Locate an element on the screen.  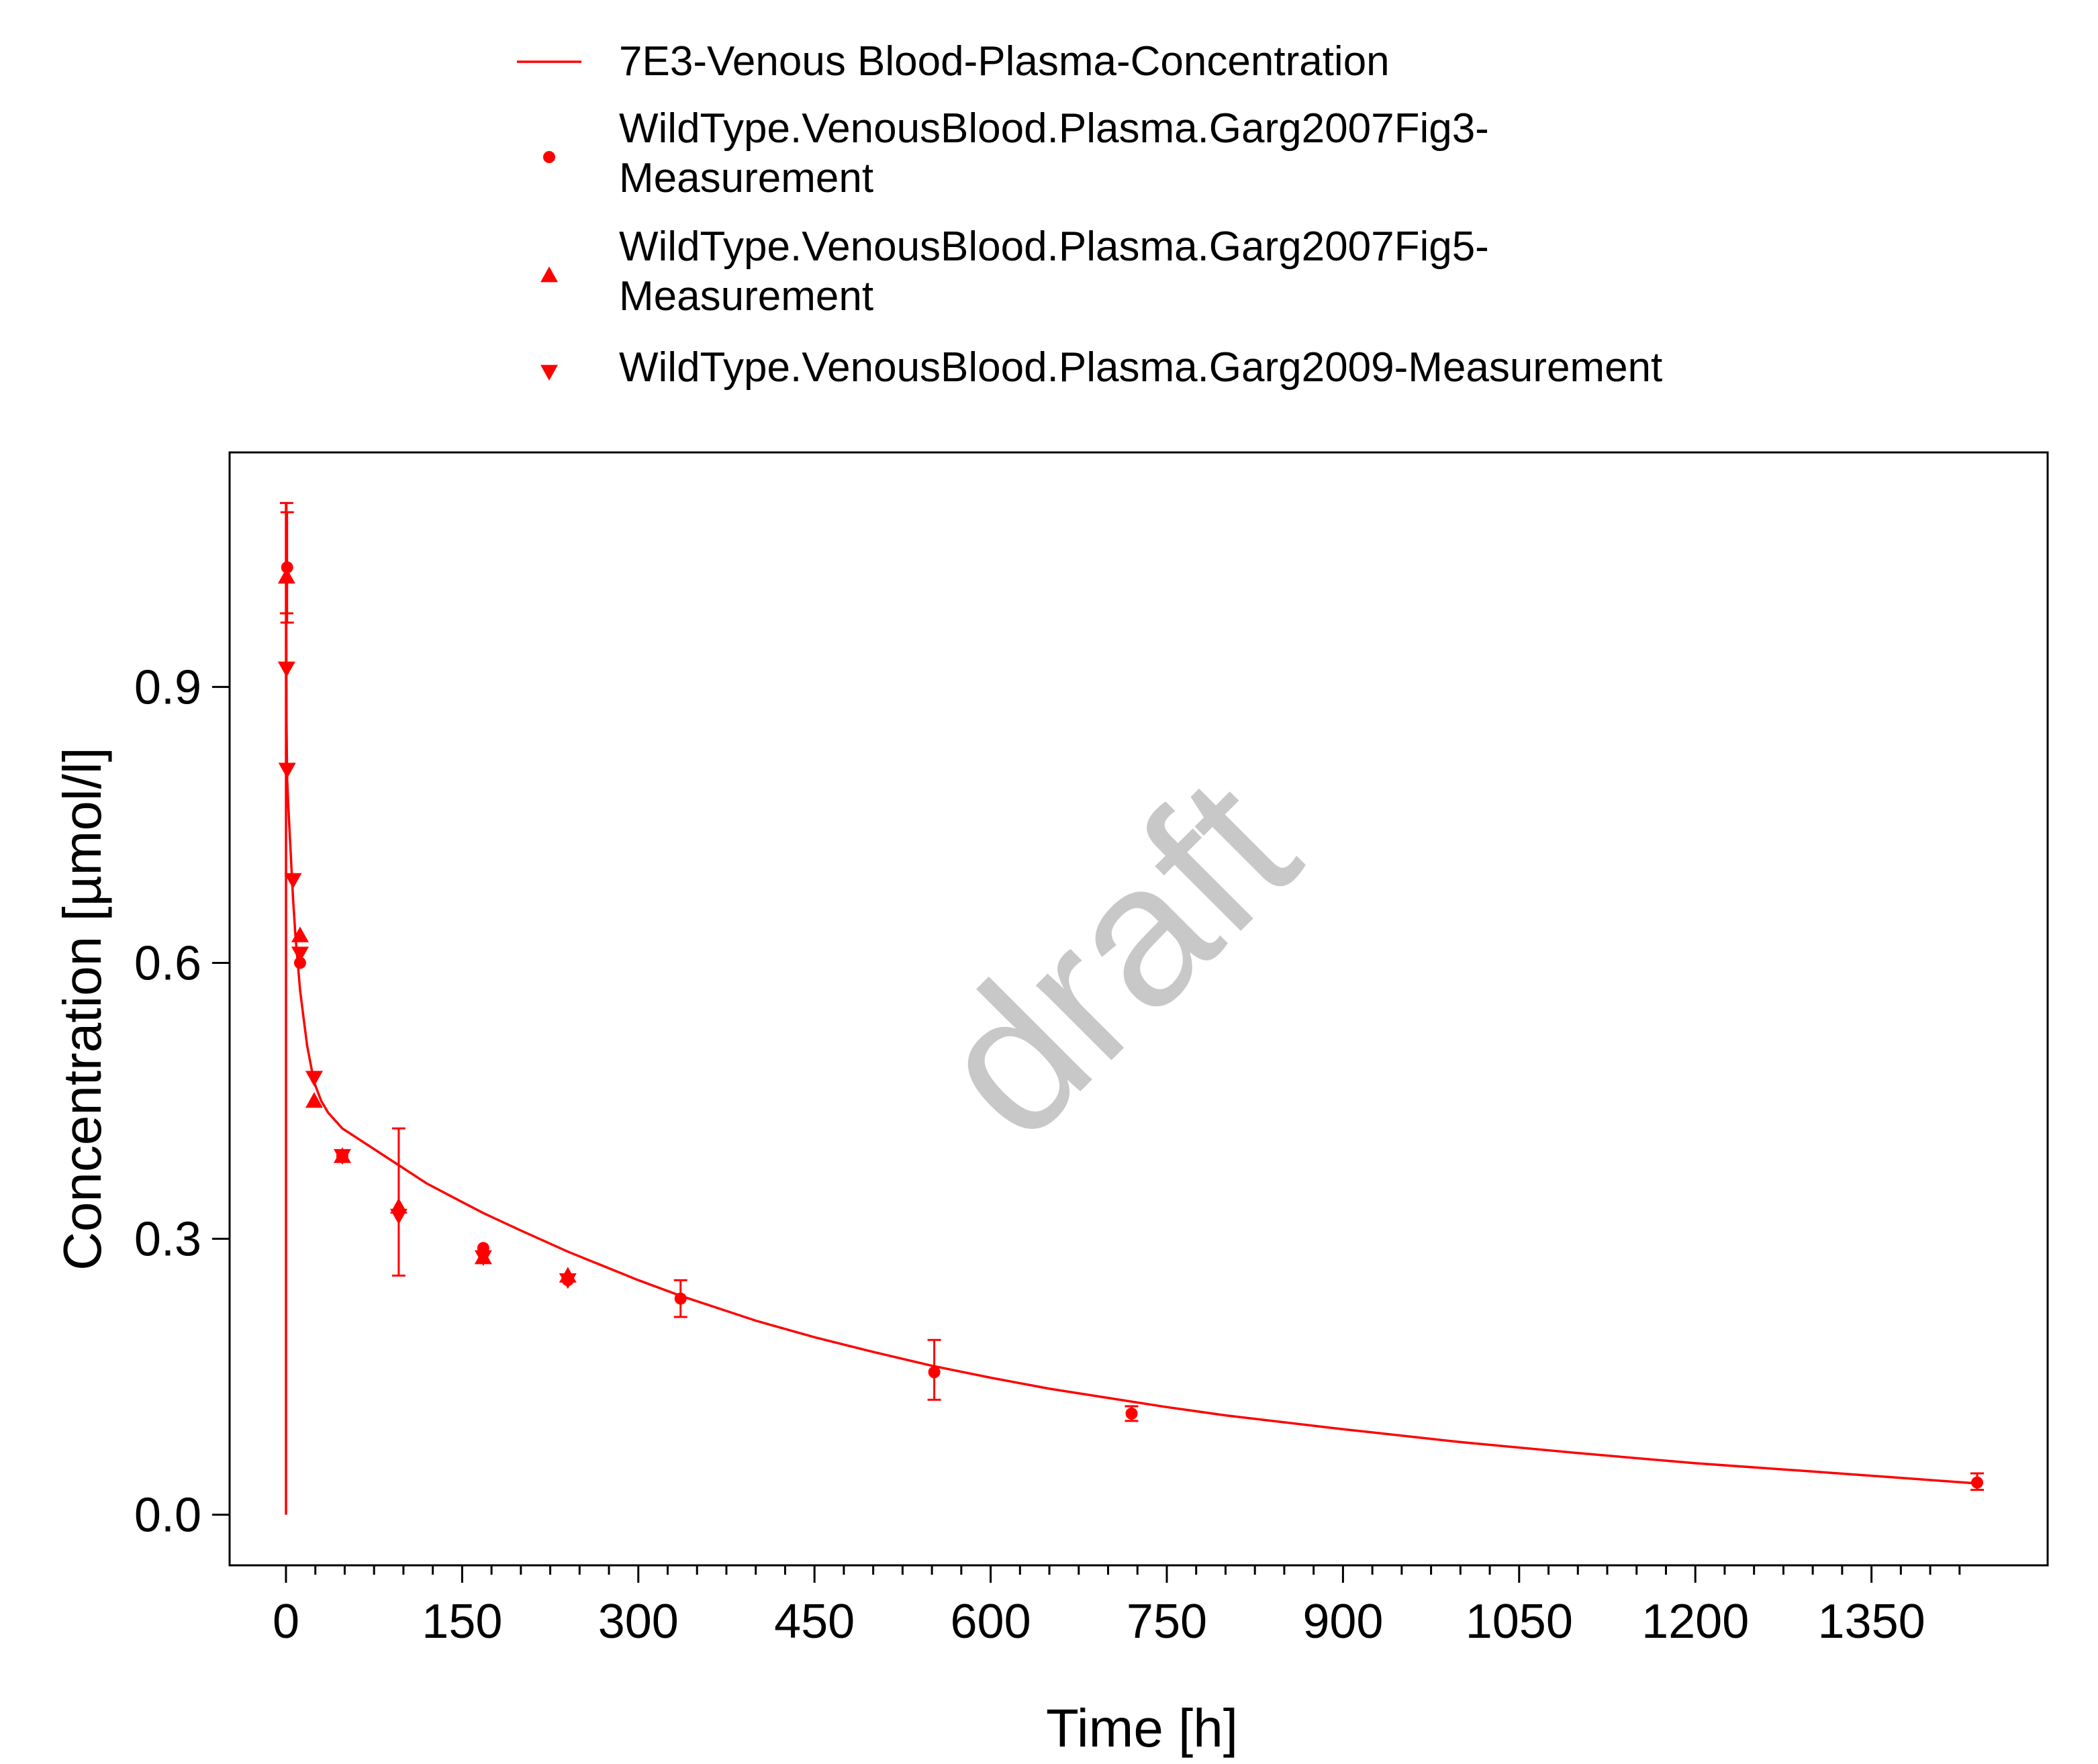
legend-triangle-up-symbol is located at coordinates (549, 274).